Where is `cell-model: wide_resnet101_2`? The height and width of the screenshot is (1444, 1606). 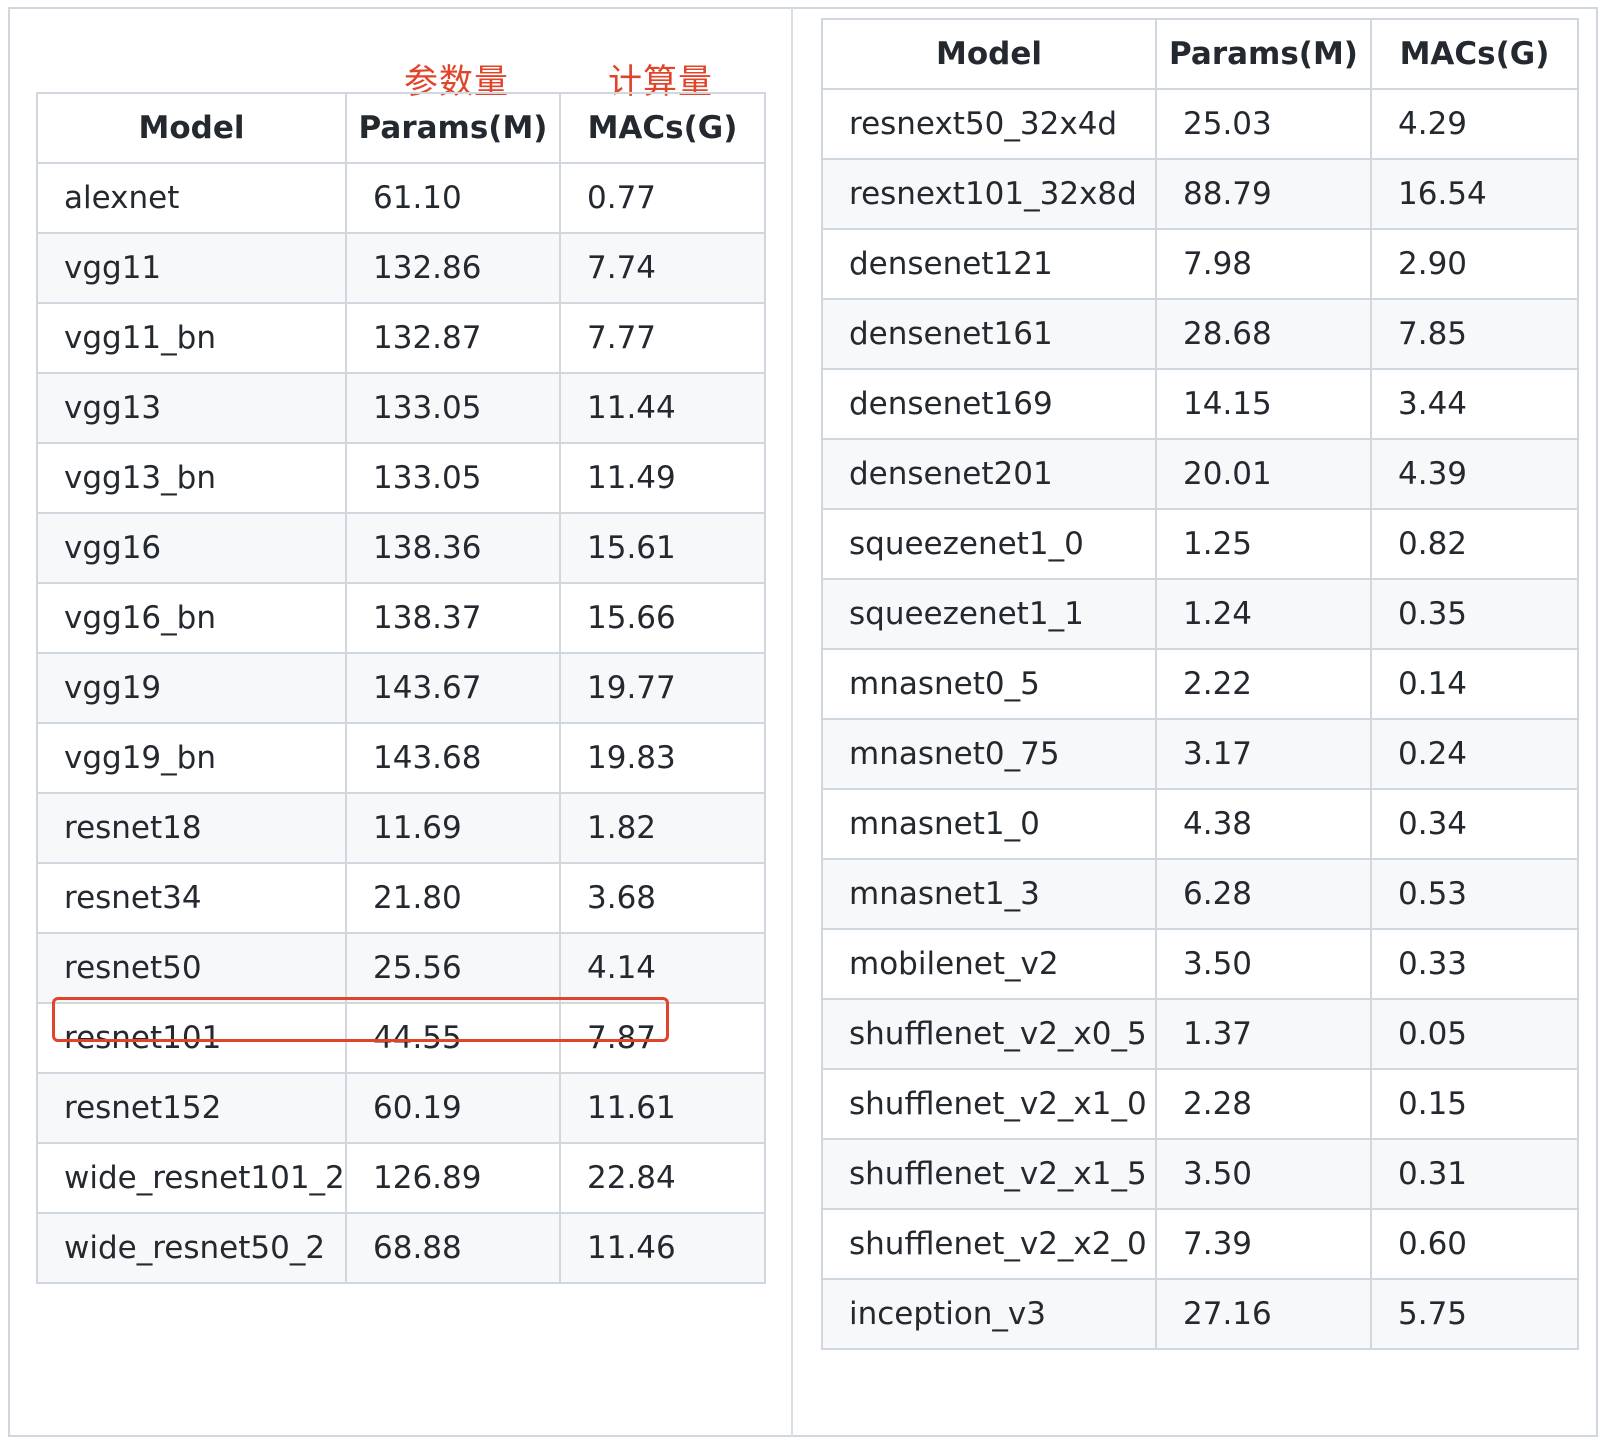
cell-model: wide_resnet101_2 is located at coordinates (191, 1178).